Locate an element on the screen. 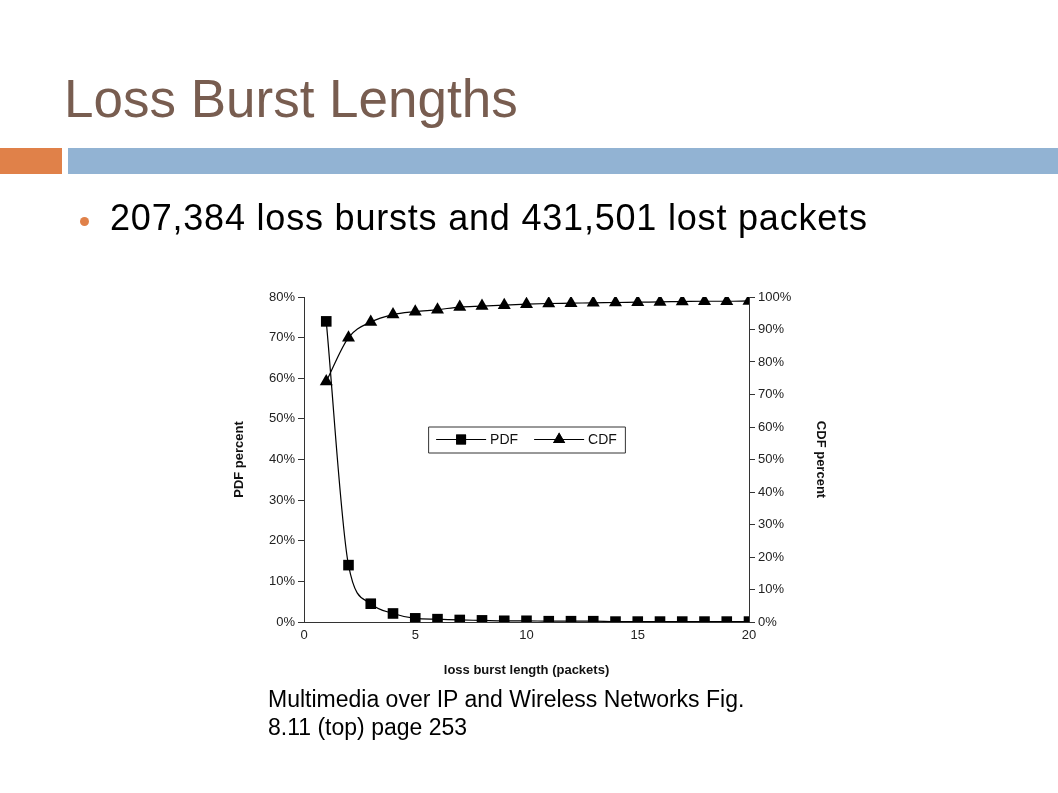 The image size is (1058, 793). y-tick-label: 20% is located at coordinates (282, 540).